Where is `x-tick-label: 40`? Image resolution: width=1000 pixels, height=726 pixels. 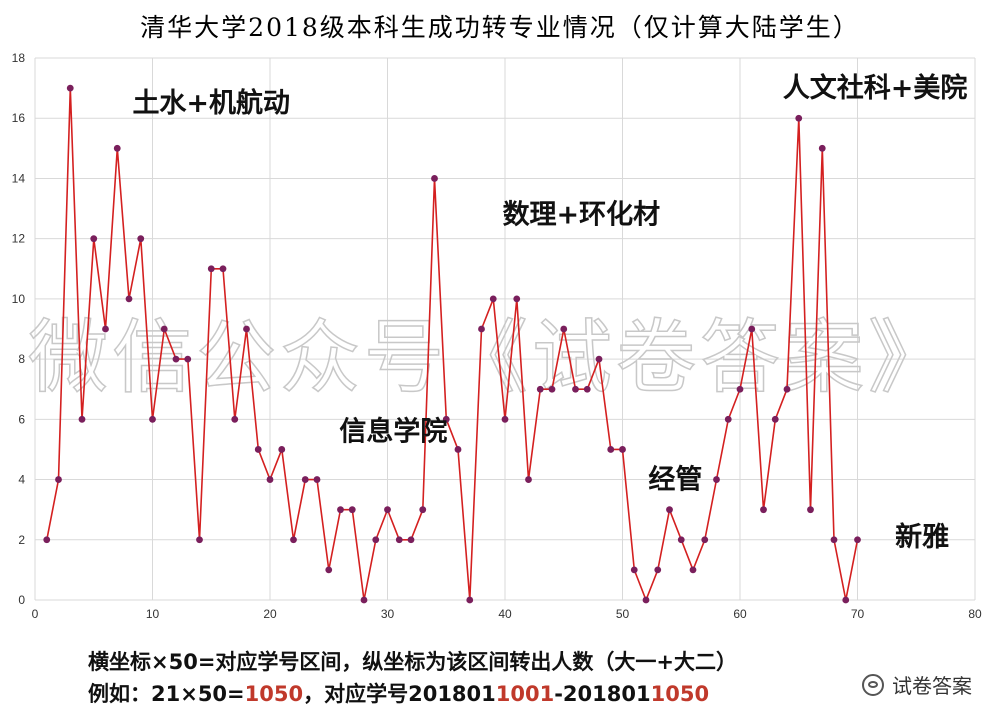 x-tick-label: 40 is located at coordinates (505, 614).